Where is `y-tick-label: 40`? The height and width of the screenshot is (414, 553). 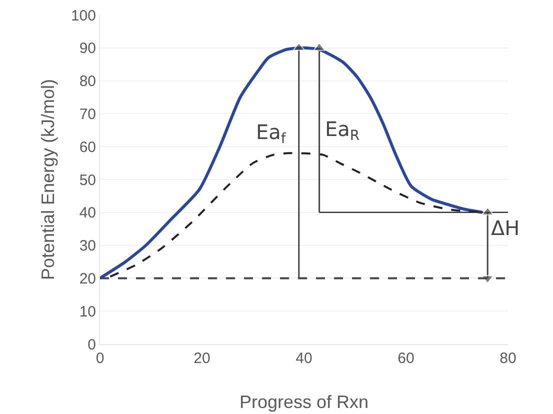 y-tick-label: 40 is located at coordinates (87, 213).